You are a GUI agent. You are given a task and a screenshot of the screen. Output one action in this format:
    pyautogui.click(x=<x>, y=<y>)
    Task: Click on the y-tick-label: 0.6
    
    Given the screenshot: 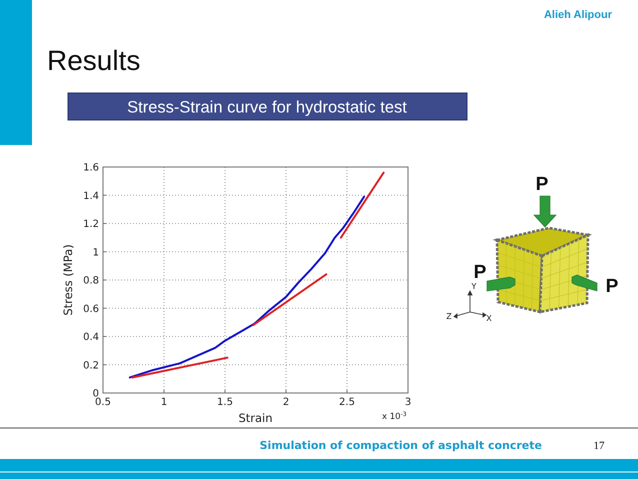 What is the action you would take?
    pyautogui.click(x=91, y=309)
    